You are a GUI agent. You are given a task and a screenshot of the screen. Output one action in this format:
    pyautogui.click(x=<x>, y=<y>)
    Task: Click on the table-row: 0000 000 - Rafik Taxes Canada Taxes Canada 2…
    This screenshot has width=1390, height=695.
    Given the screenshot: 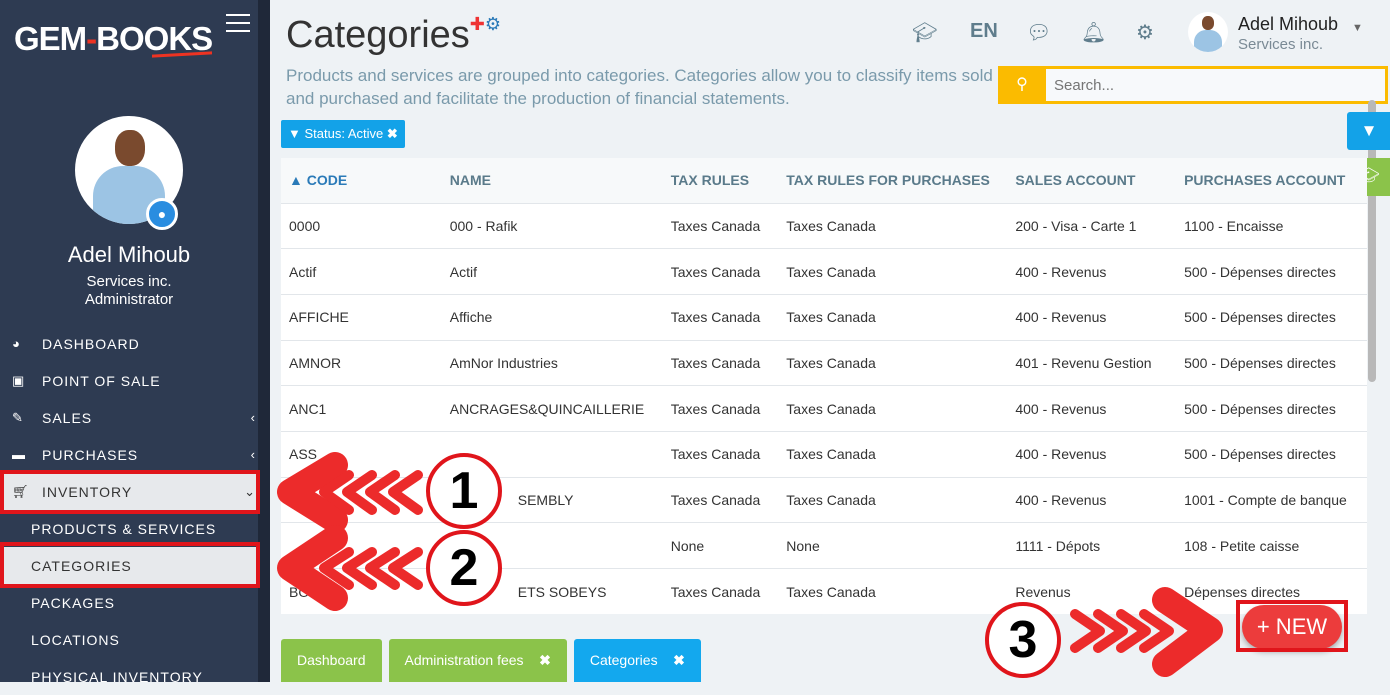 What is the action you would take?
    pyautogui.click(x=824, y=225)
    